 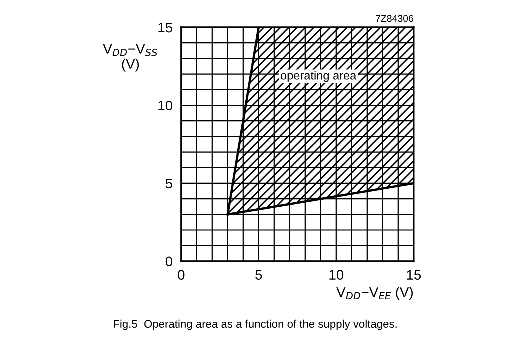 What do you see at coordinates (165, 105) in the screenshot?
I see `y-tick-label: 10` at bounding box center [165, 105].